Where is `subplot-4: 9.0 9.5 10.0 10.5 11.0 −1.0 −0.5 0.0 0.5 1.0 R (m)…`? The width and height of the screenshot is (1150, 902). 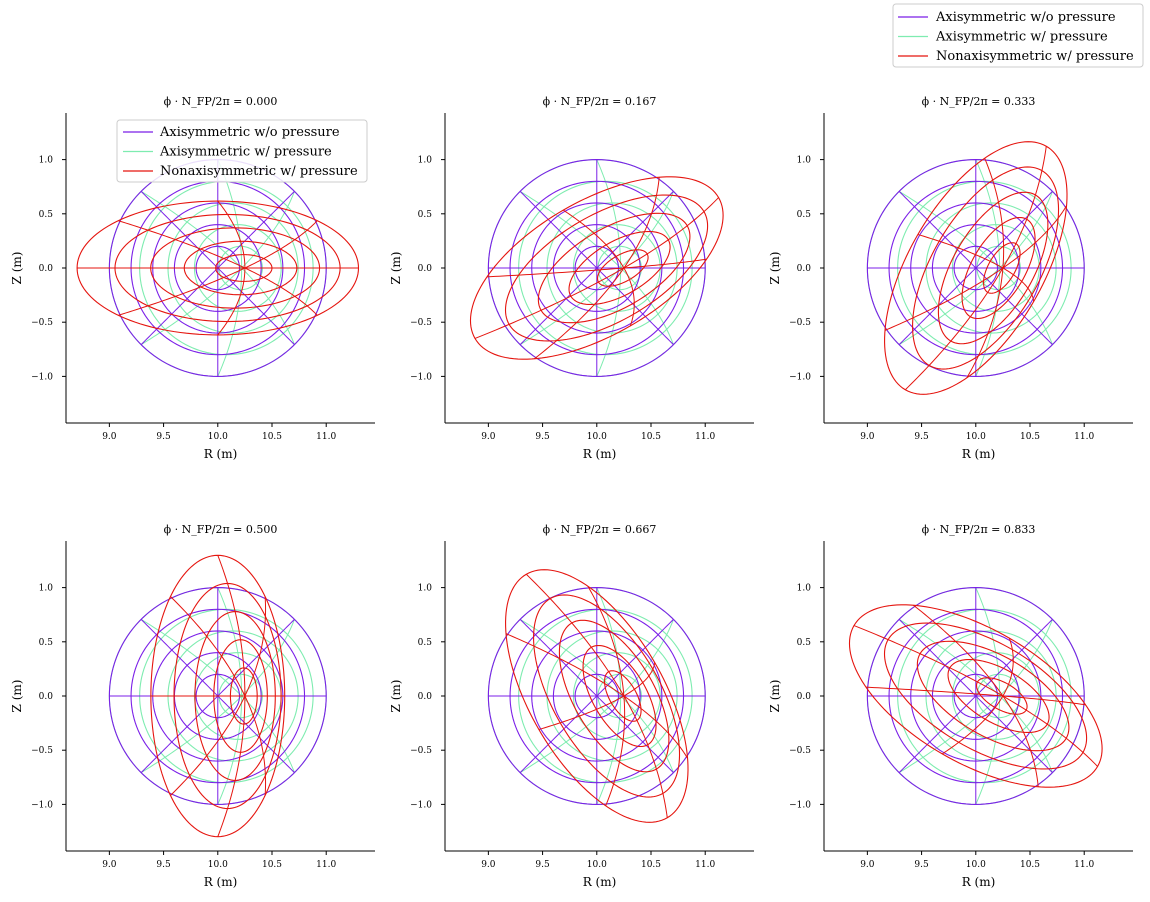
subplot-4: 9.0 9.5 10.0 10.5 11.0 −1.0 −0.5 0.0 0.5 1.0 R (m)… is located at coordinates (571, 706).